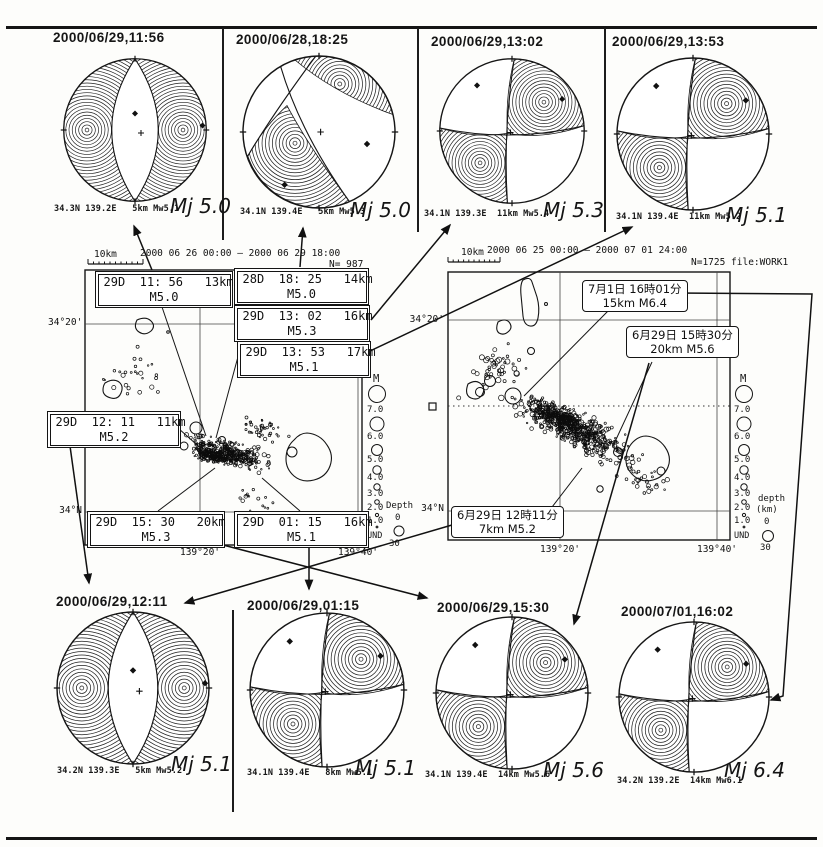 The height and width of the screenshot is (847, 823). I want to click on right-map-lat-bottom: 34°N, so click(432, 508).